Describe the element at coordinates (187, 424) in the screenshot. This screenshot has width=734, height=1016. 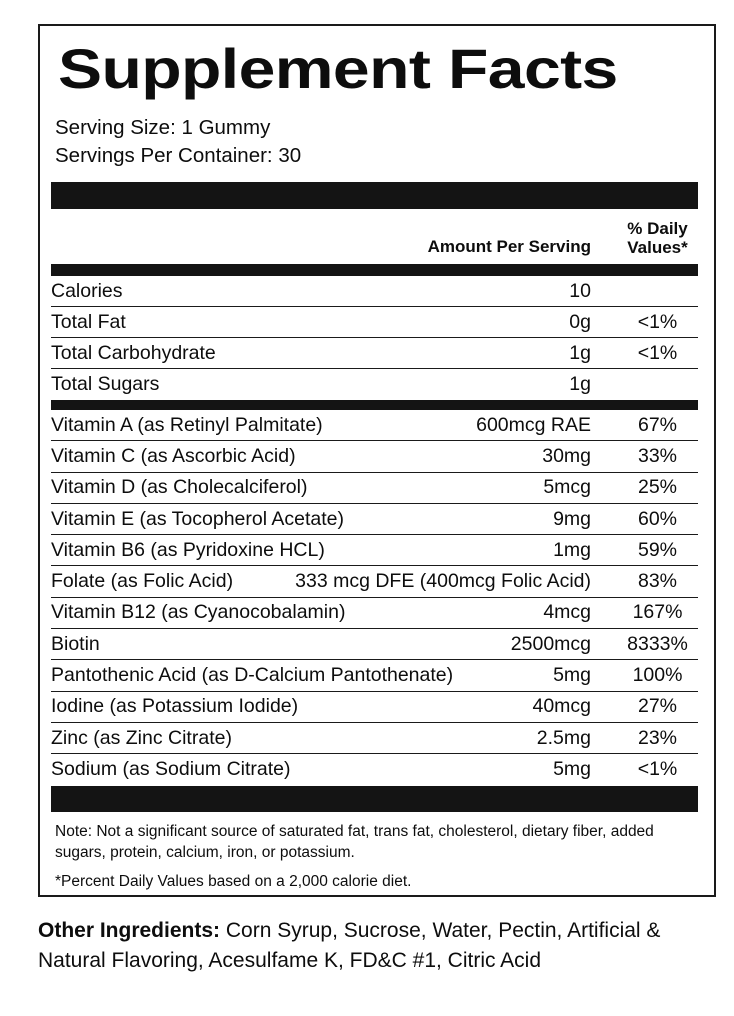
I see `nutrient-name: Vitamin A (as Retinyl Palmitate)` at that location.